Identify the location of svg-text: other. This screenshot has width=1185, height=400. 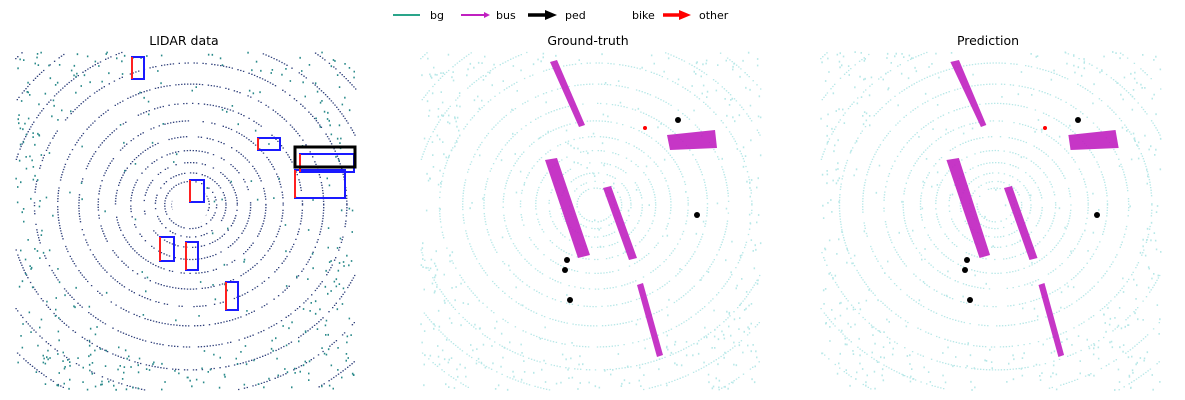
(714, 15).